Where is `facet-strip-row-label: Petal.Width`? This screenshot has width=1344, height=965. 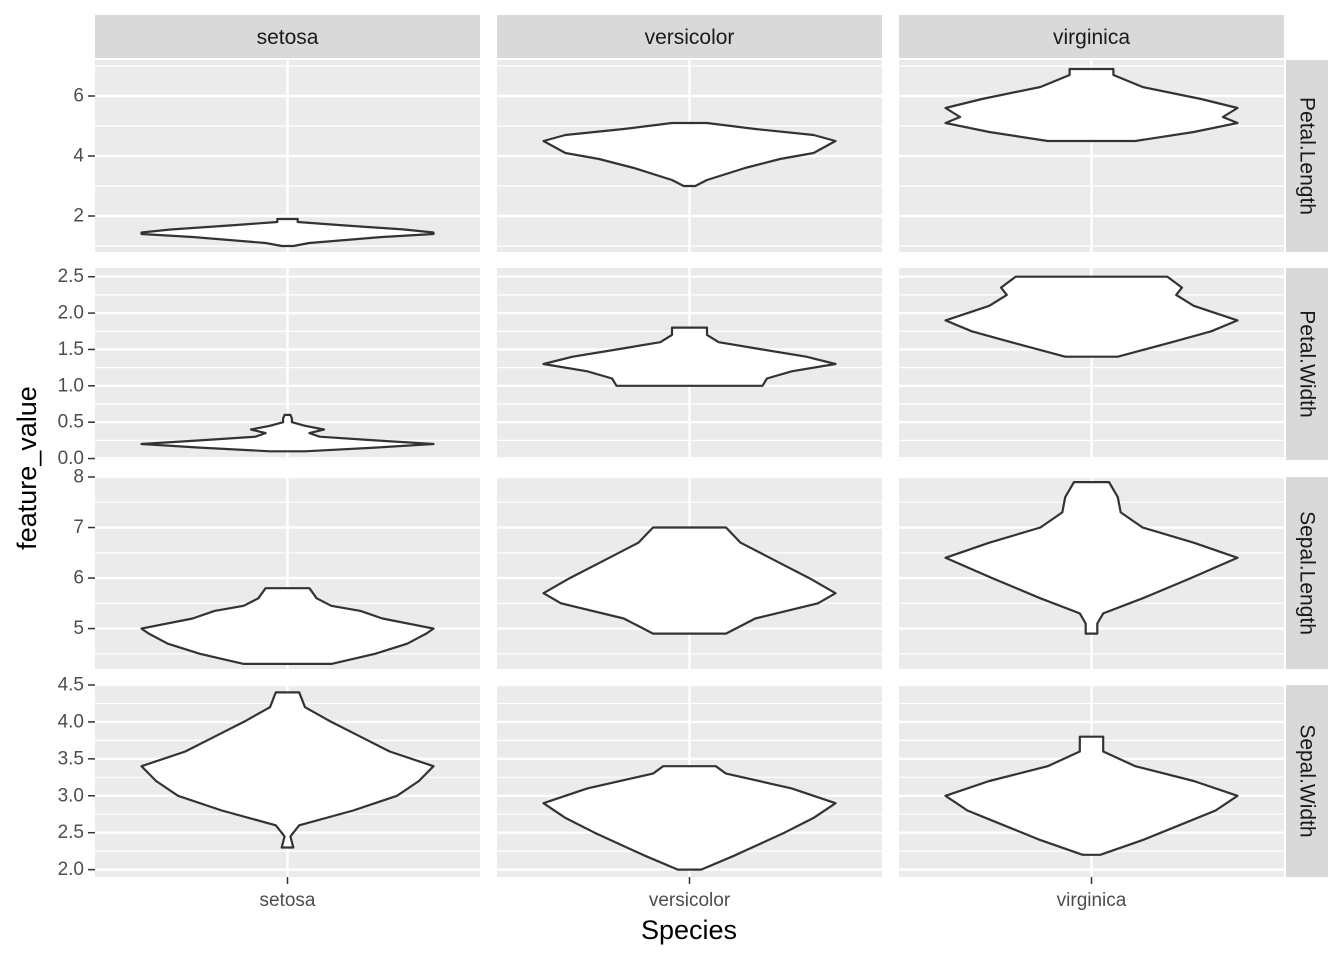 facet-strip-row-label: Petal.Width is located at coordinates (1307, 363).